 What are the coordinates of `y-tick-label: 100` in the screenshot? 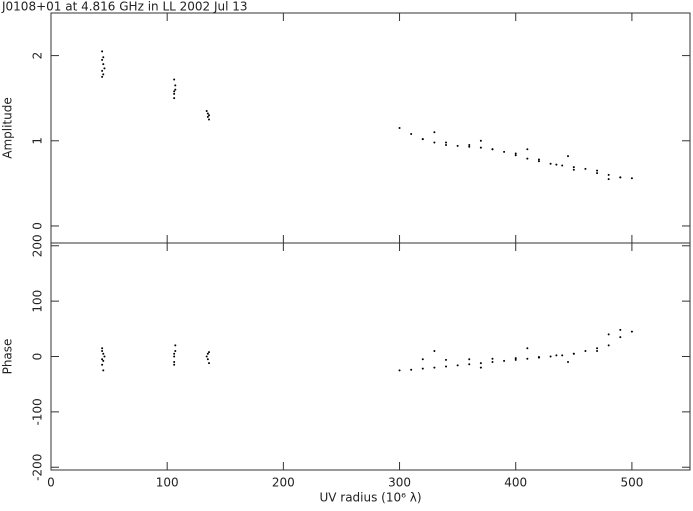 It's located at (38, 301).